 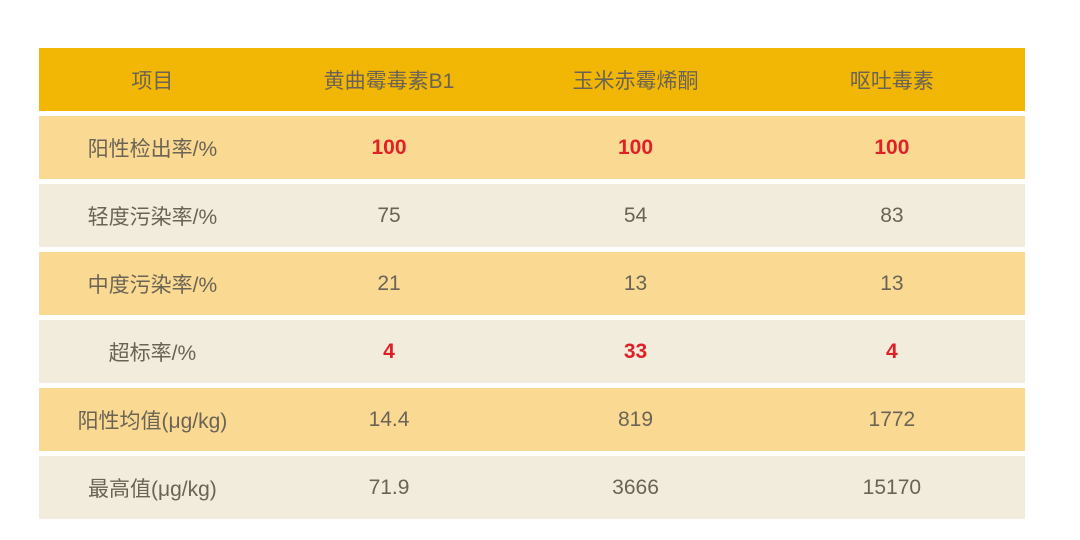 I want to click on table-row: 阳性检出率/% 100 100 100, so click(x=532, y=147).